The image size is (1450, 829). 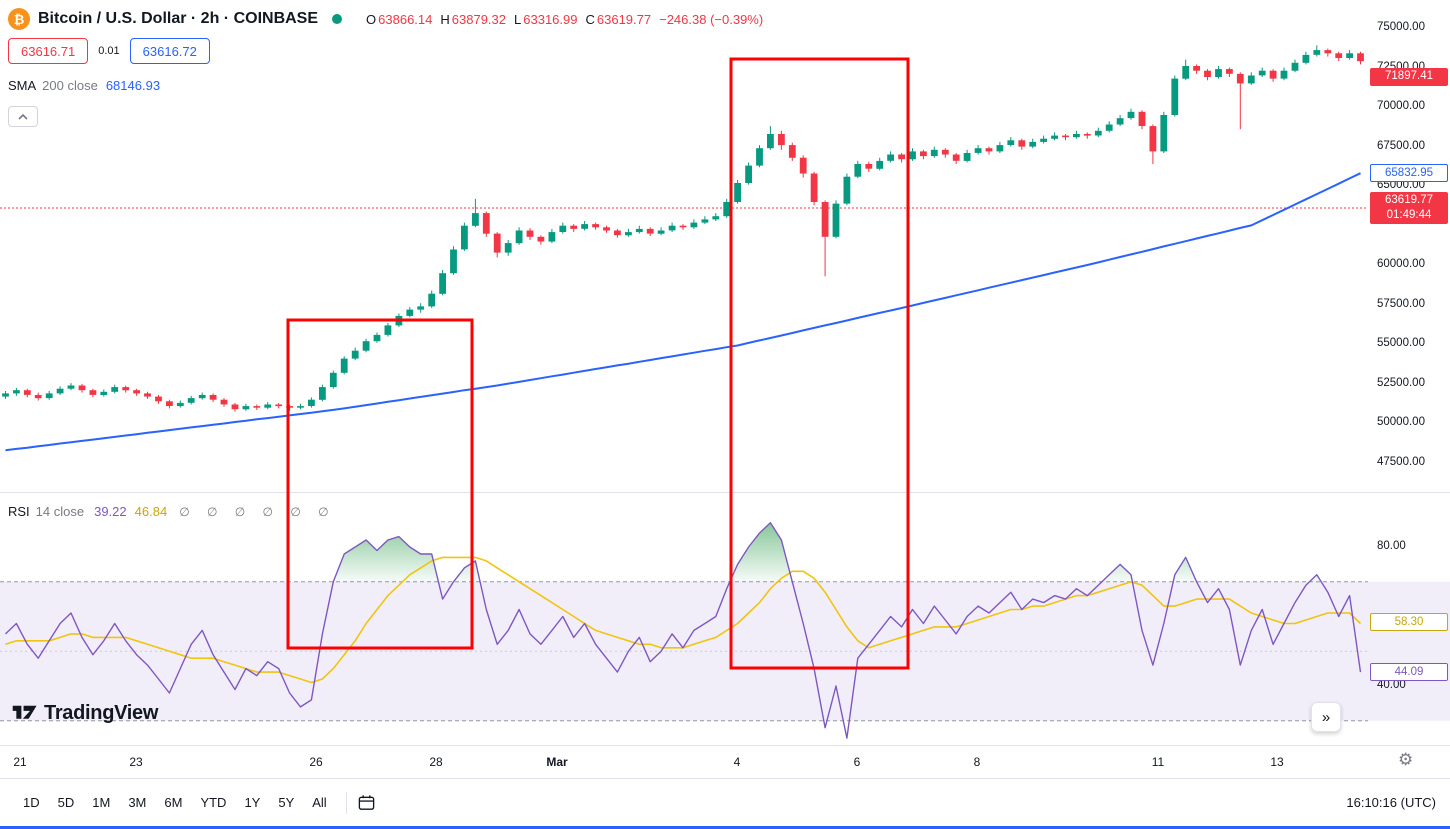 I want to click on range-button-all: All, so click(x=319, y=802).